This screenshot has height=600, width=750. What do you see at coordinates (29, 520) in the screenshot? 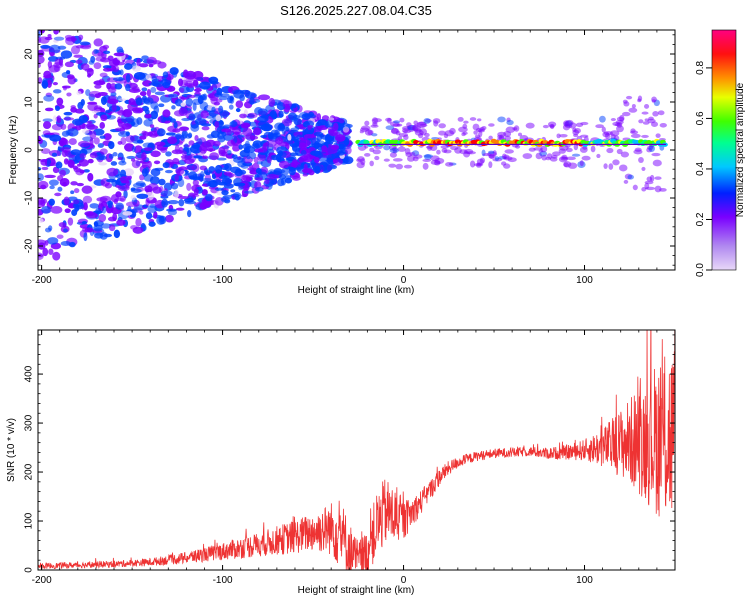
I see `snr-y-tick-label: 100` at bounding box center [29, 520].